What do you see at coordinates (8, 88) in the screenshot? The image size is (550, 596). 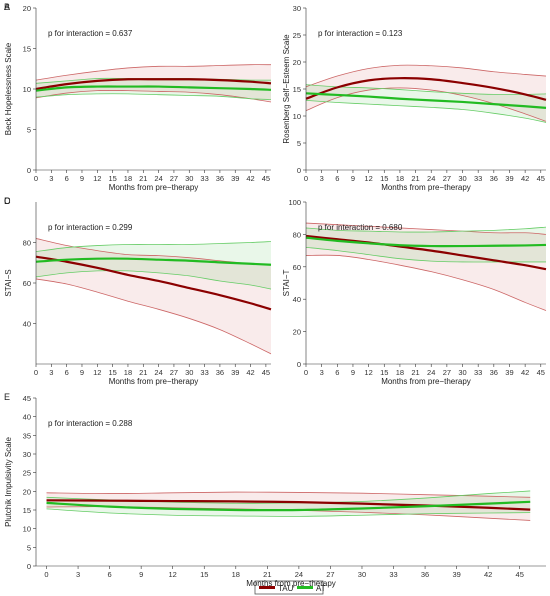 I see `y-axis-title: Beck Hopelessness Scale` at bounding box center [8, 88].